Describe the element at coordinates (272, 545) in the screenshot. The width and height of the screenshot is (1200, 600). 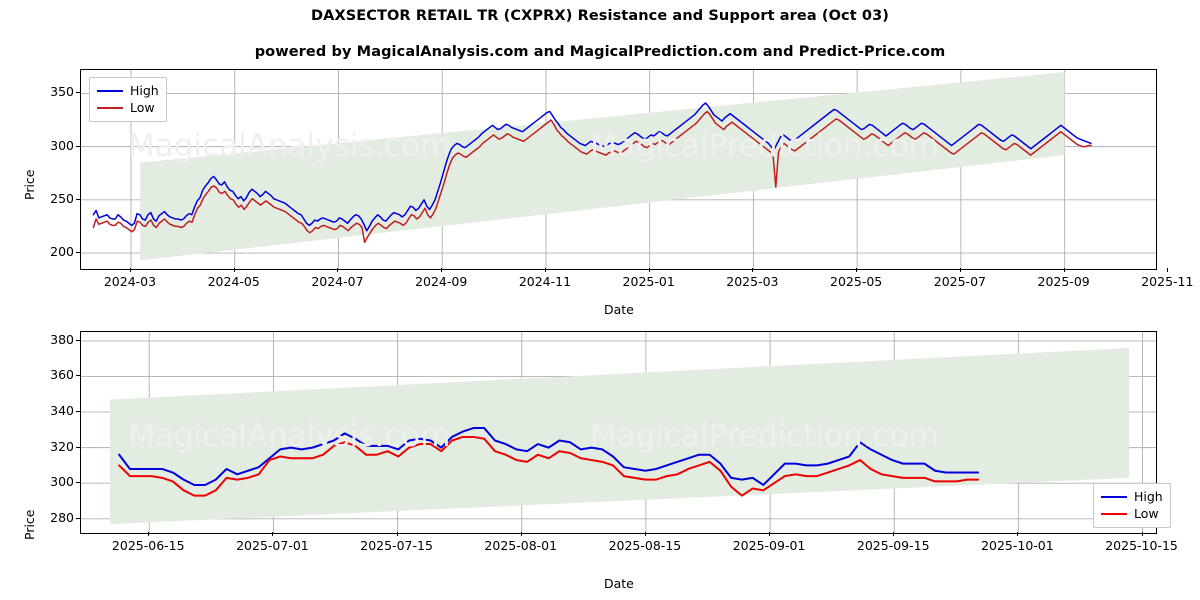
I see `x-tick-label: 2025-07-01` at that location.